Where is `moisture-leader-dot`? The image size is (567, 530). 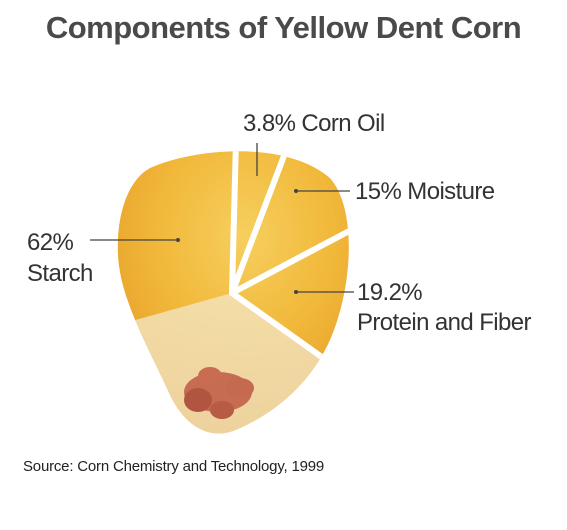
moisture-leader-dot is located at coordinates (296, 191).